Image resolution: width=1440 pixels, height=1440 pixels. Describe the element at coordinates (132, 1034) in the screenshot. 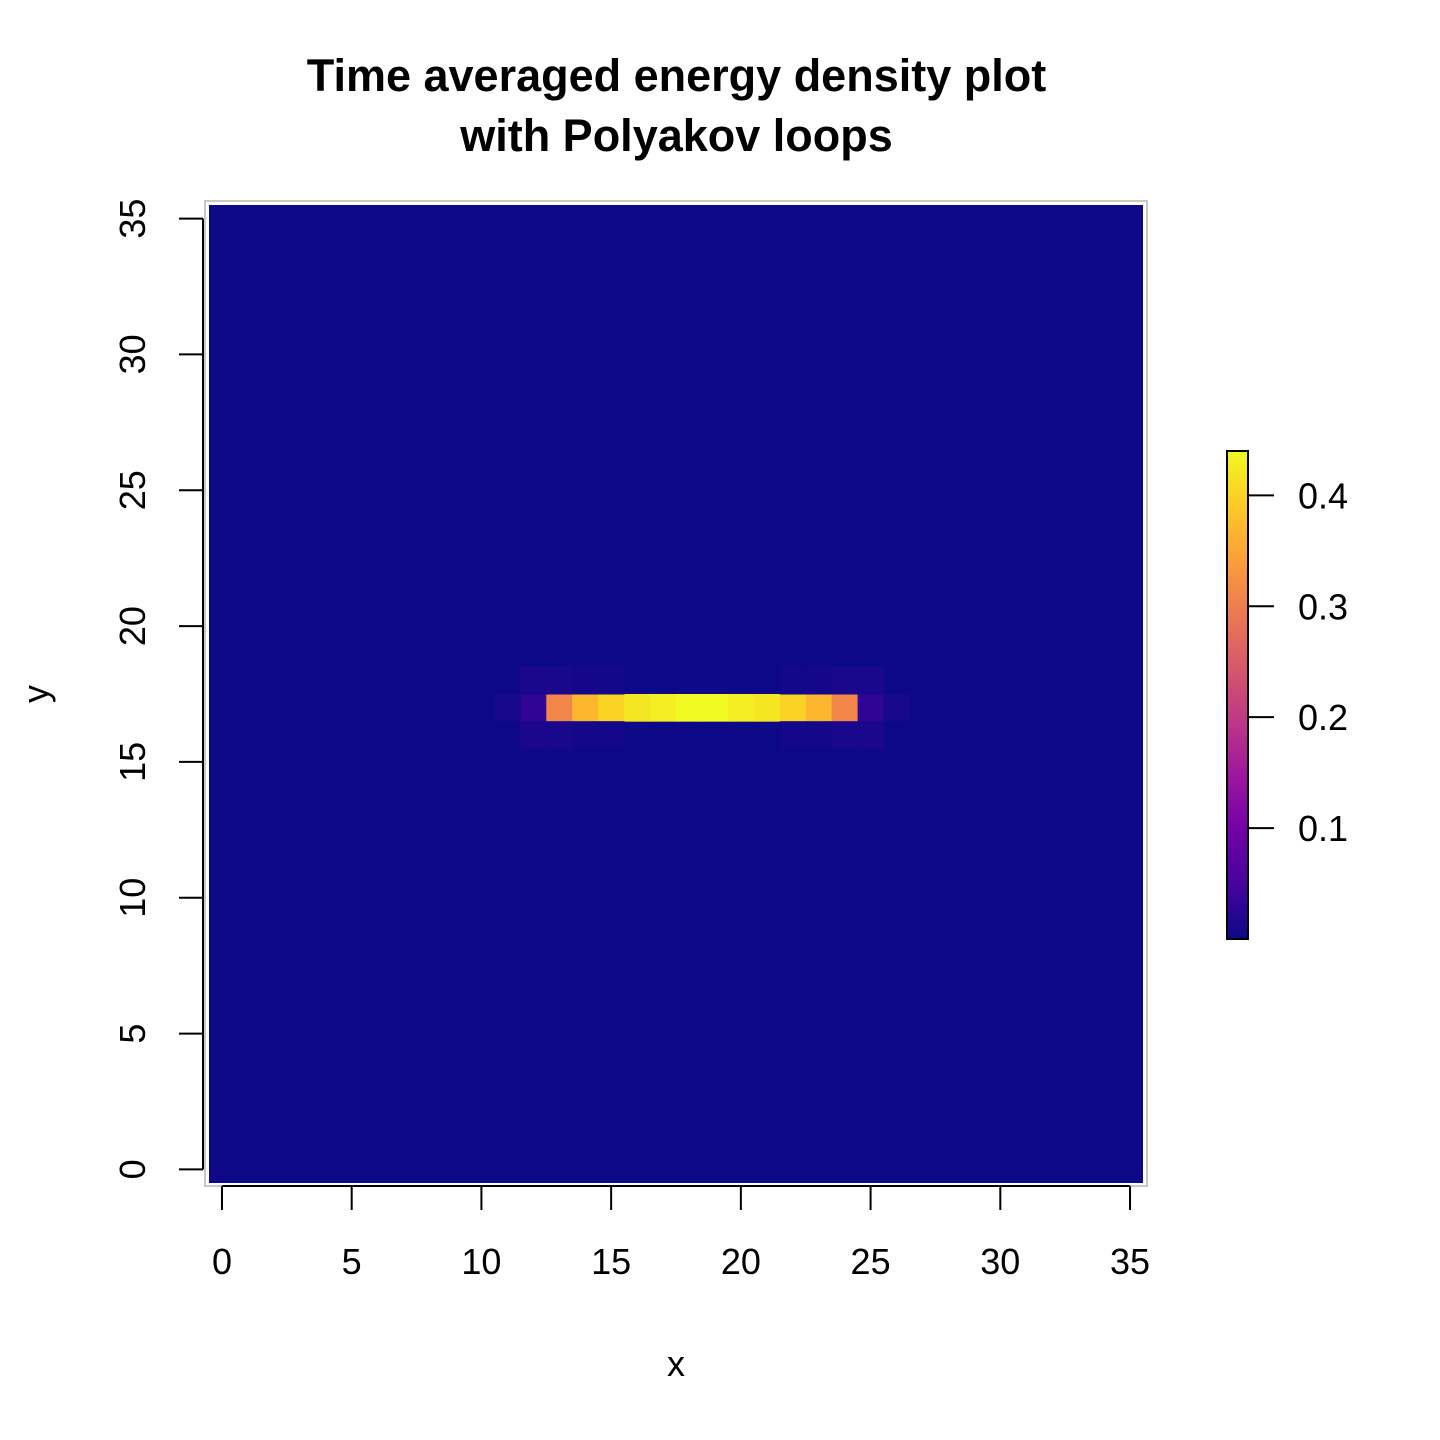

I see `y-tick-label: 5` at that location.